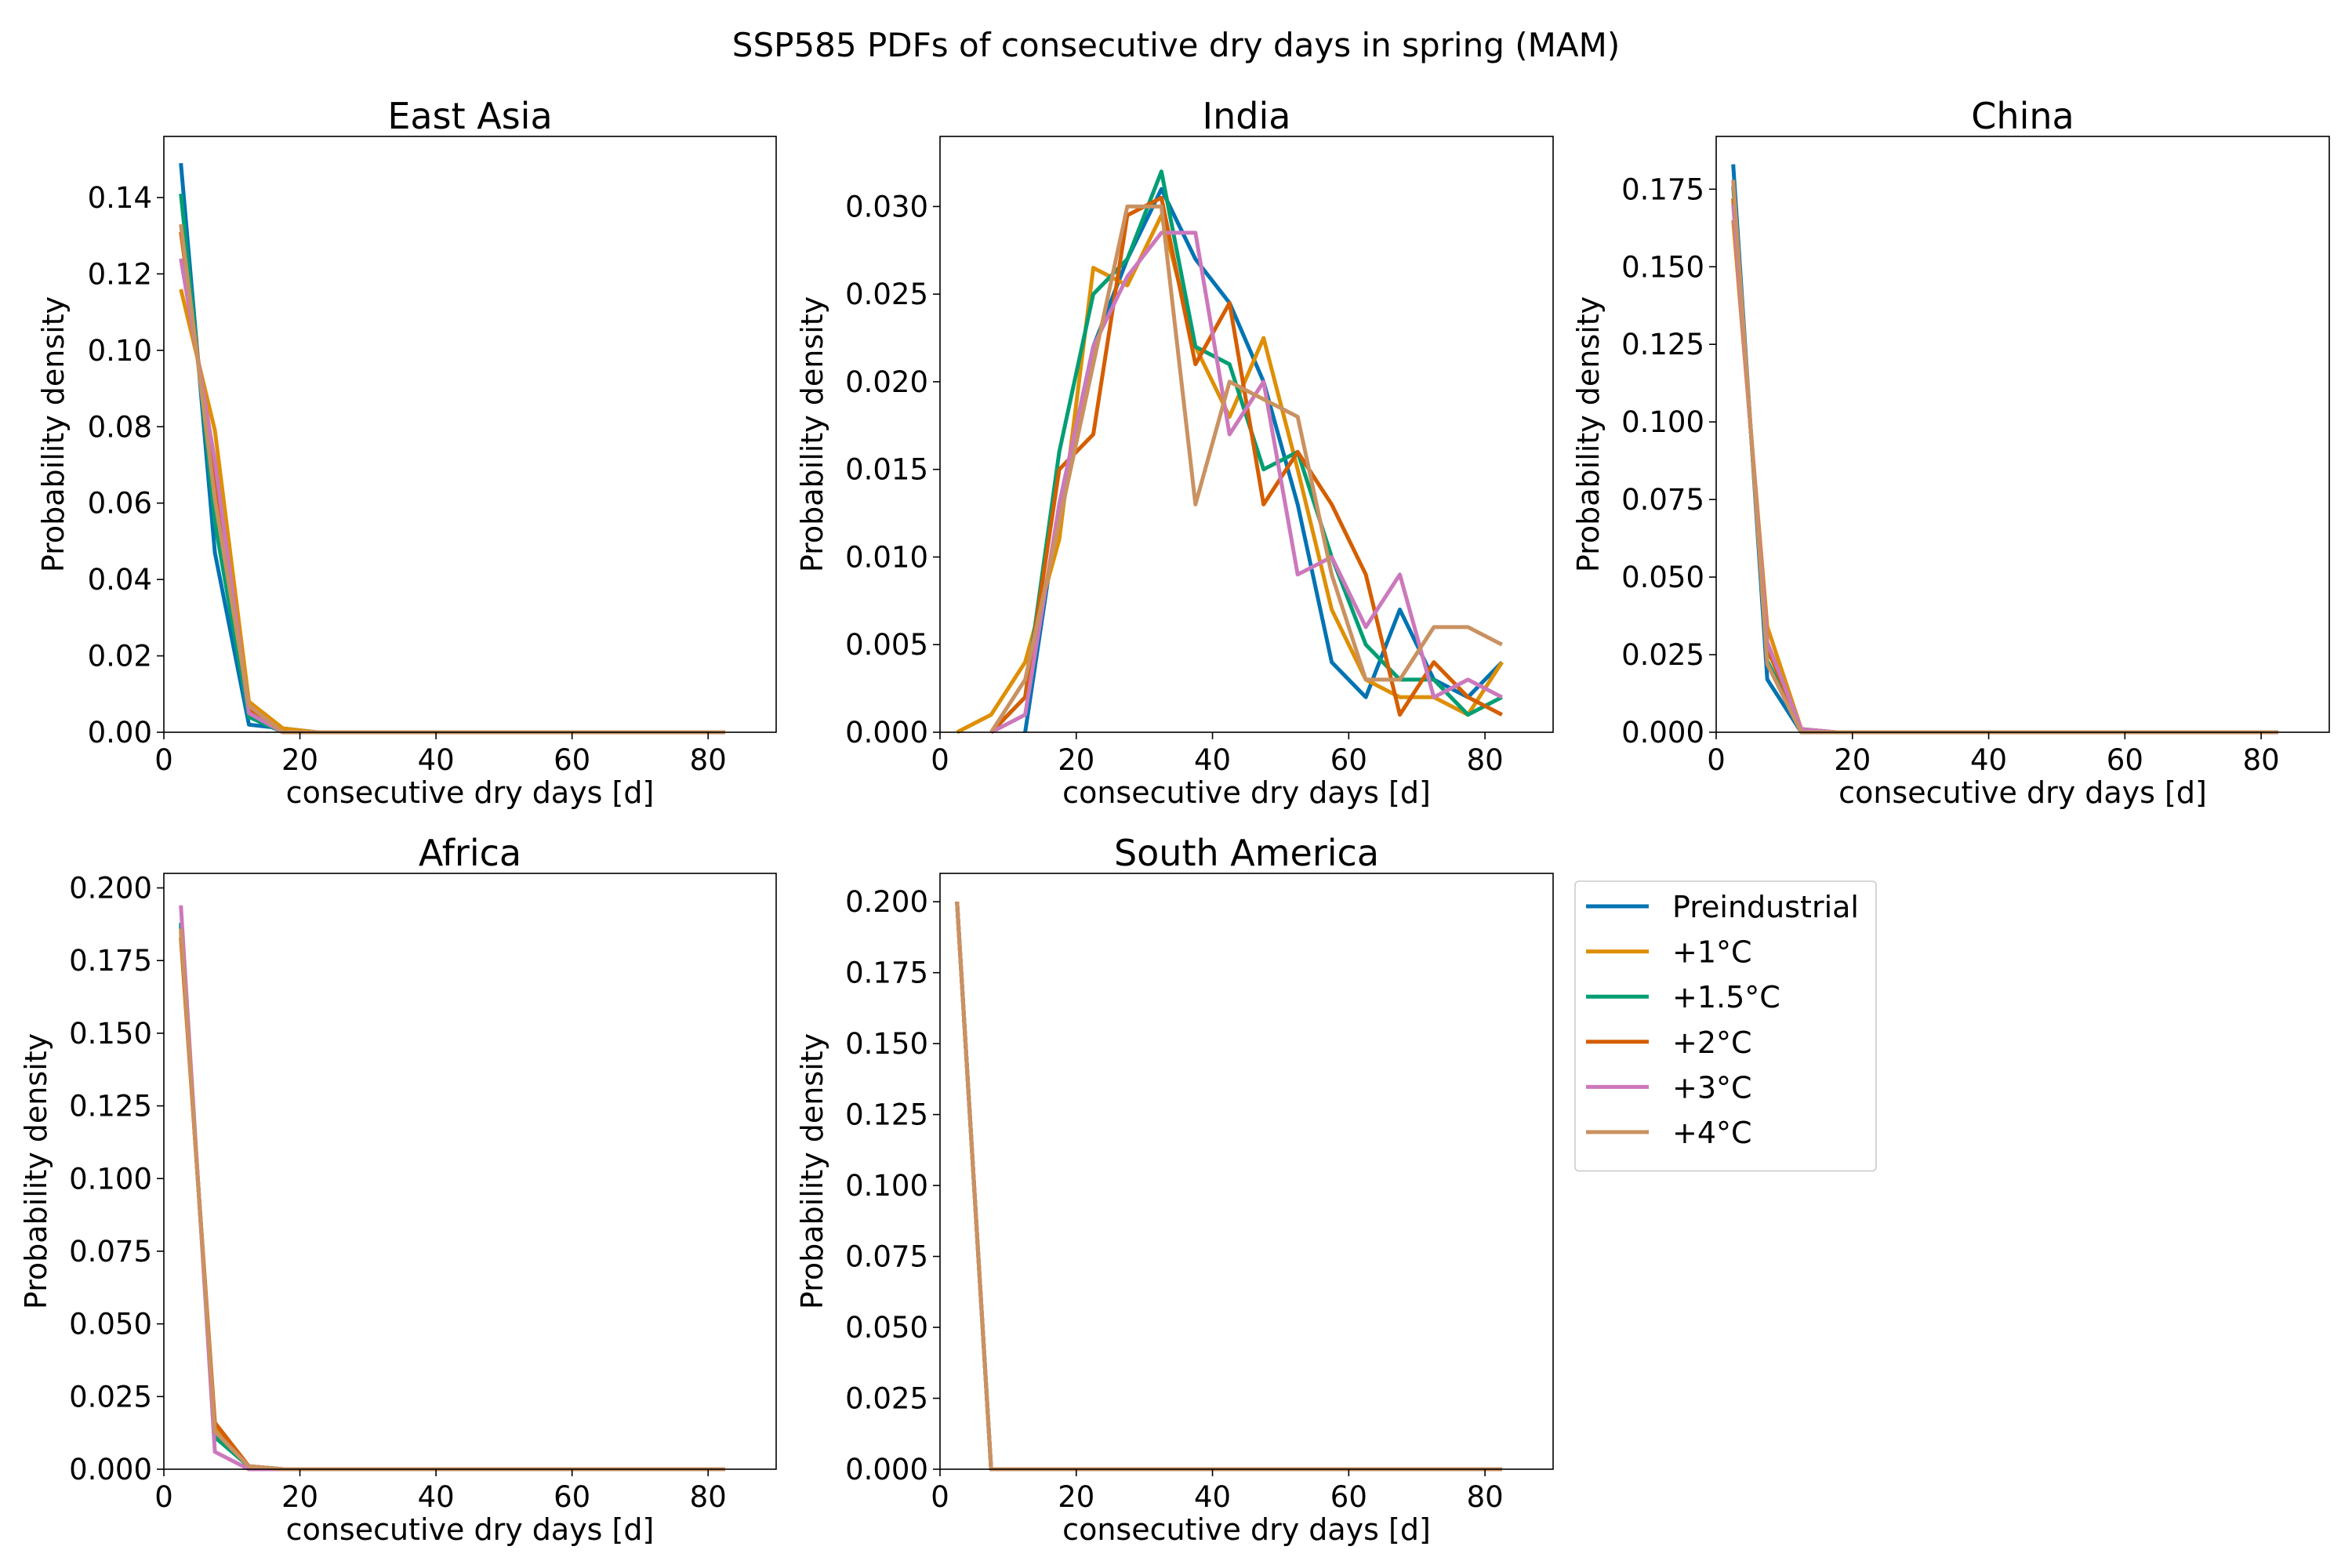 The width and height of the screenshot is (2352, 1568). What do you see at coordinates (120, 504) in the screenshot?
I see `y-tick-label: 0.06` at bounding box center [120, 504].